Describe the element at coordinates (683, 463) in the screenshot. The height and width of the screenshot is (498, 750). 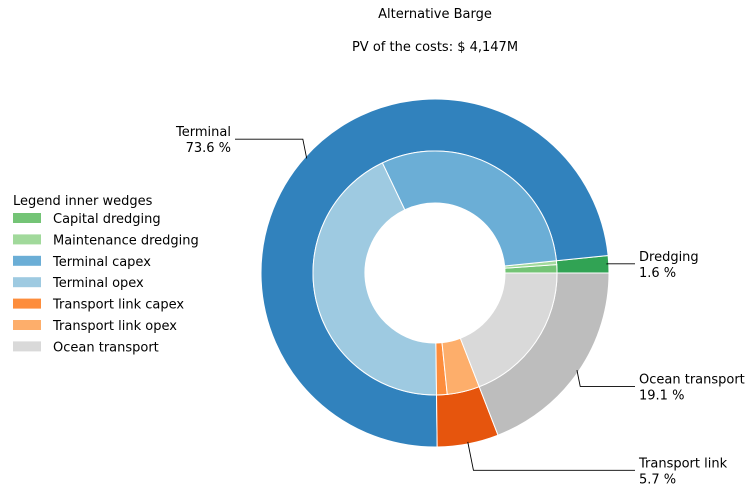
I see `callout-name-transport-link: Transport link` at that location.